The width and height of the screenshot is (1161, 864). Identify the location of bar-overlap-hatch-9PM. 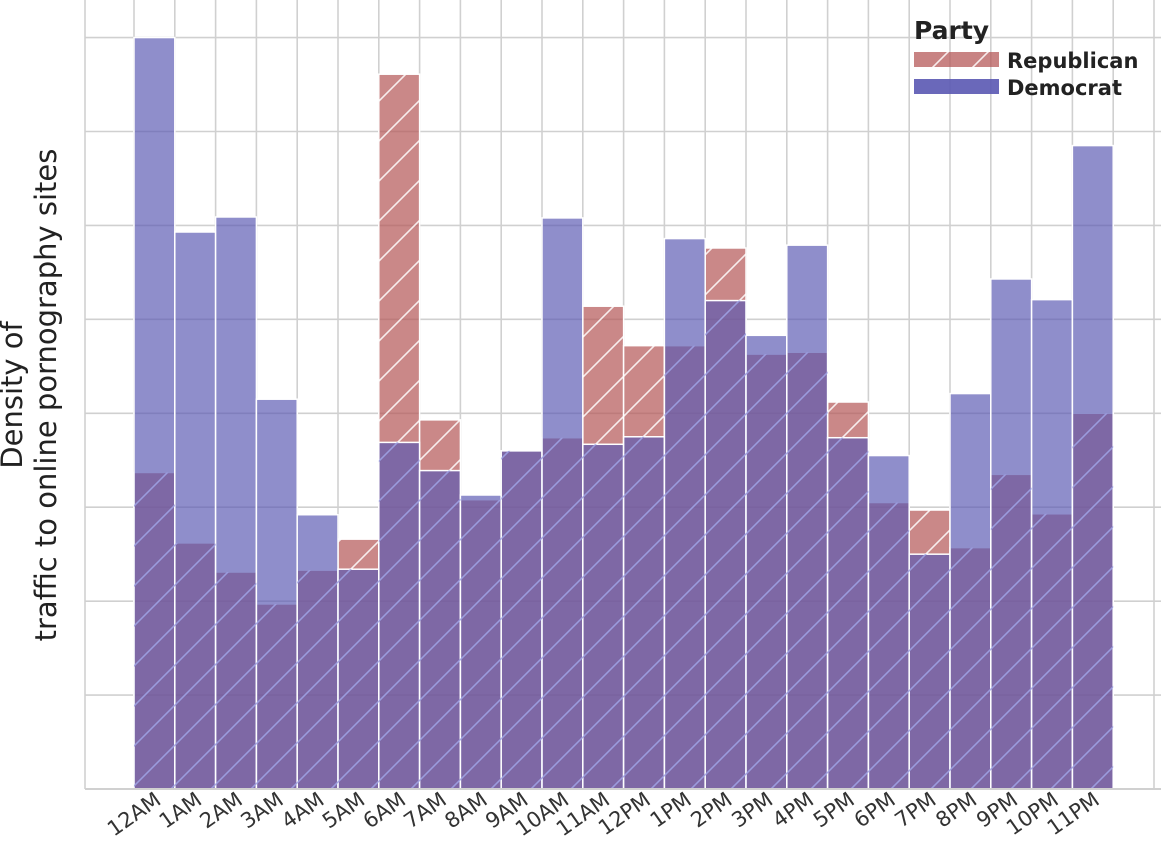
(1011, 631).